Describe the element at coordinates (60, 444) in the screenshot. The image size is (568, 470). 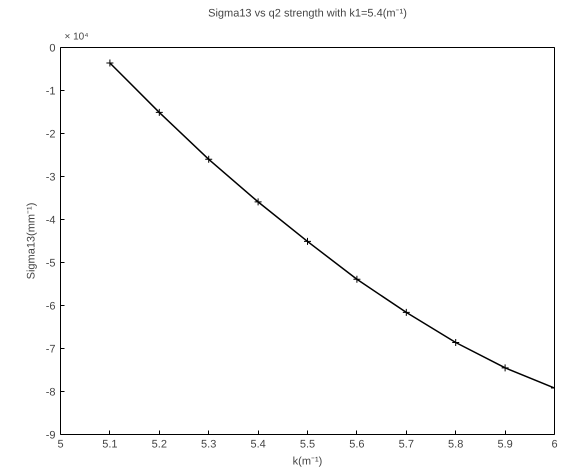
I see `x-tick-label: 5` at that location.